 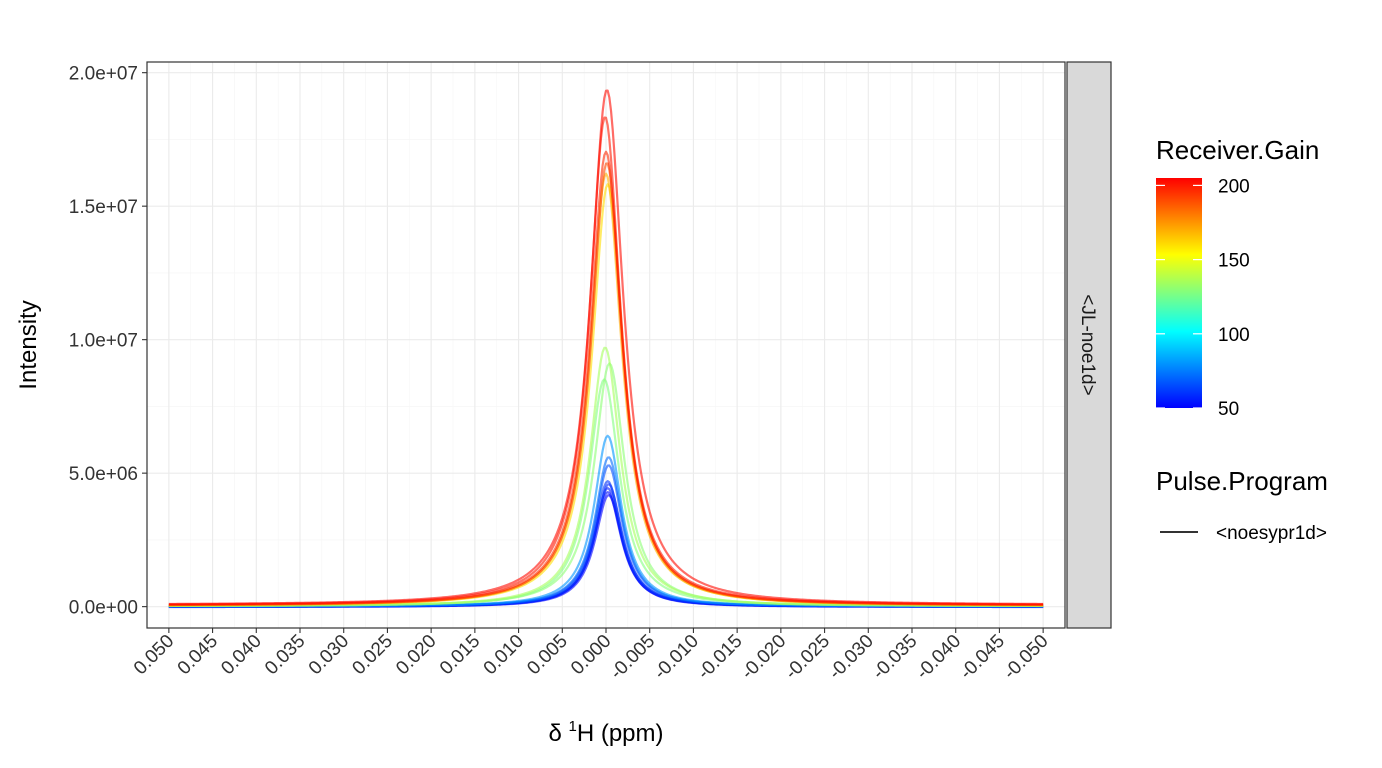 What do you see at coordinates (1242, 505) in the screenshot?
I see `linetype-legend: Pulse.Program <noesypr1d>` at bounding box center [1242, 505].